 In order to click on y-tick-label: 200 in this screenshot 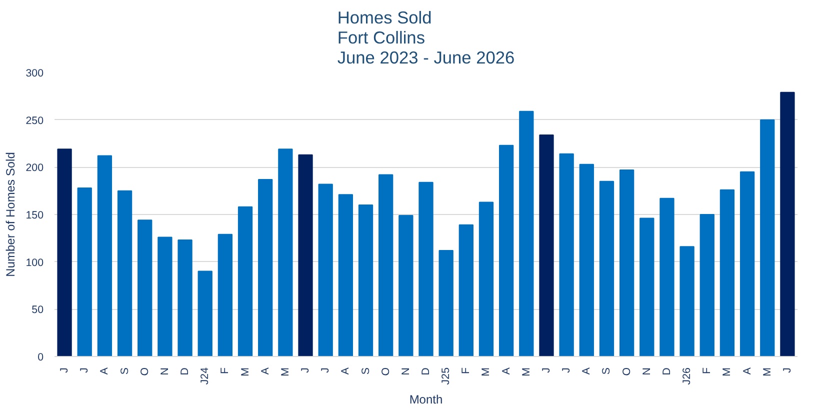, I will do `click(35, 168)`.